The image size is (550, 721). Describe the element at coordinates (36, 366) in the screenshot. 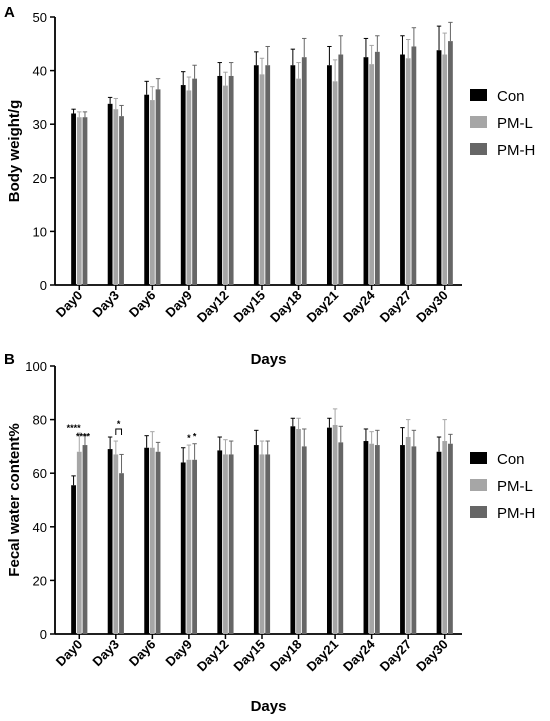

I see `y-tick-label: 100` at that location.